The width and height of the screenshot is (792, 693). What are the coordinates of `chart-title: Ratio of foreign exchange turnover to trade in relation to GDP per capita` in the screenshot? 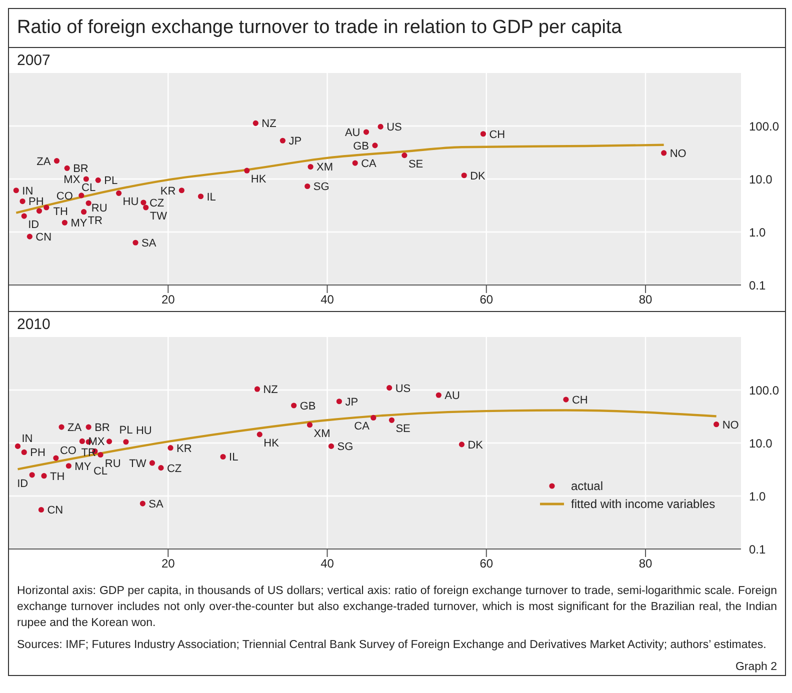 It's located at (397, 28).